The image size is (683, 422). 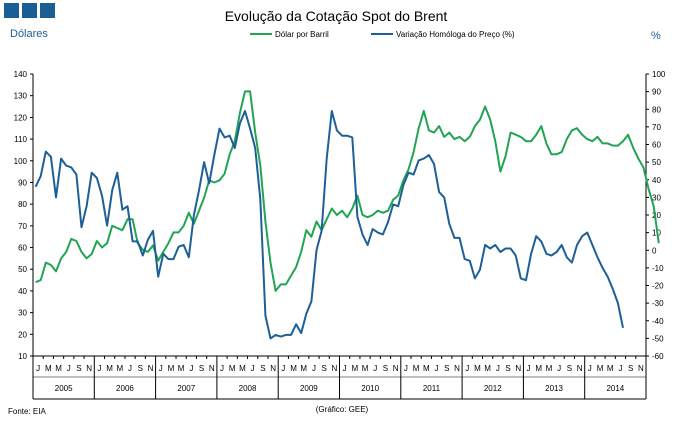 I want to click on year-label: 2008, so click(x=248, y=388).